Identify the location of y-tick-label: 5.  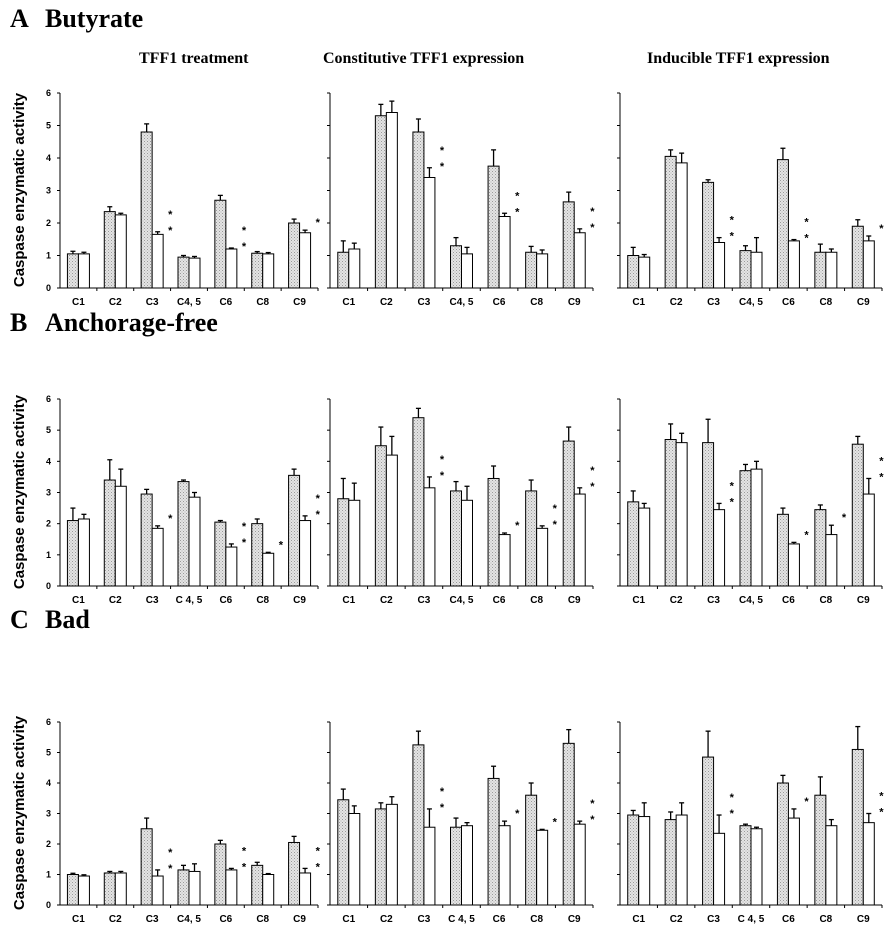
(48, 430).